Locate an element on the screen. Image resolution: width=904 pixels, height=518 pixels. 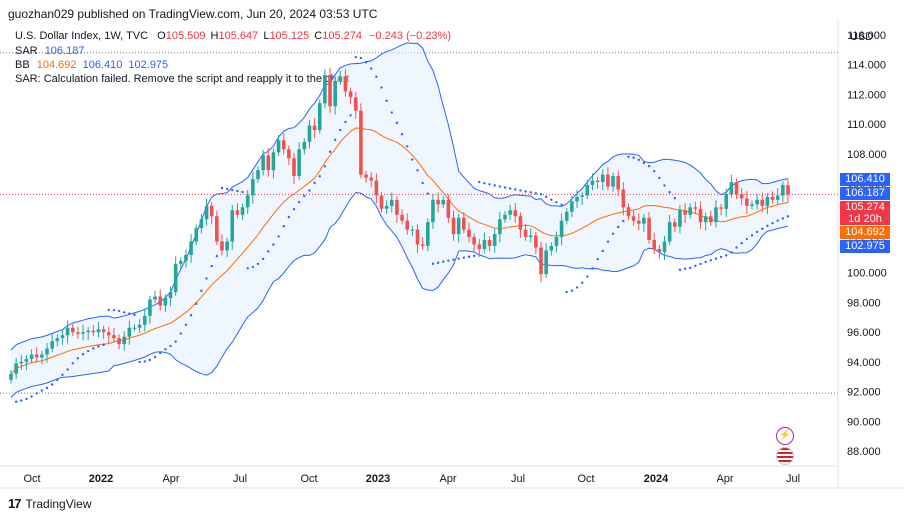
currency-unit: USD is located at coordinates (862, 37).